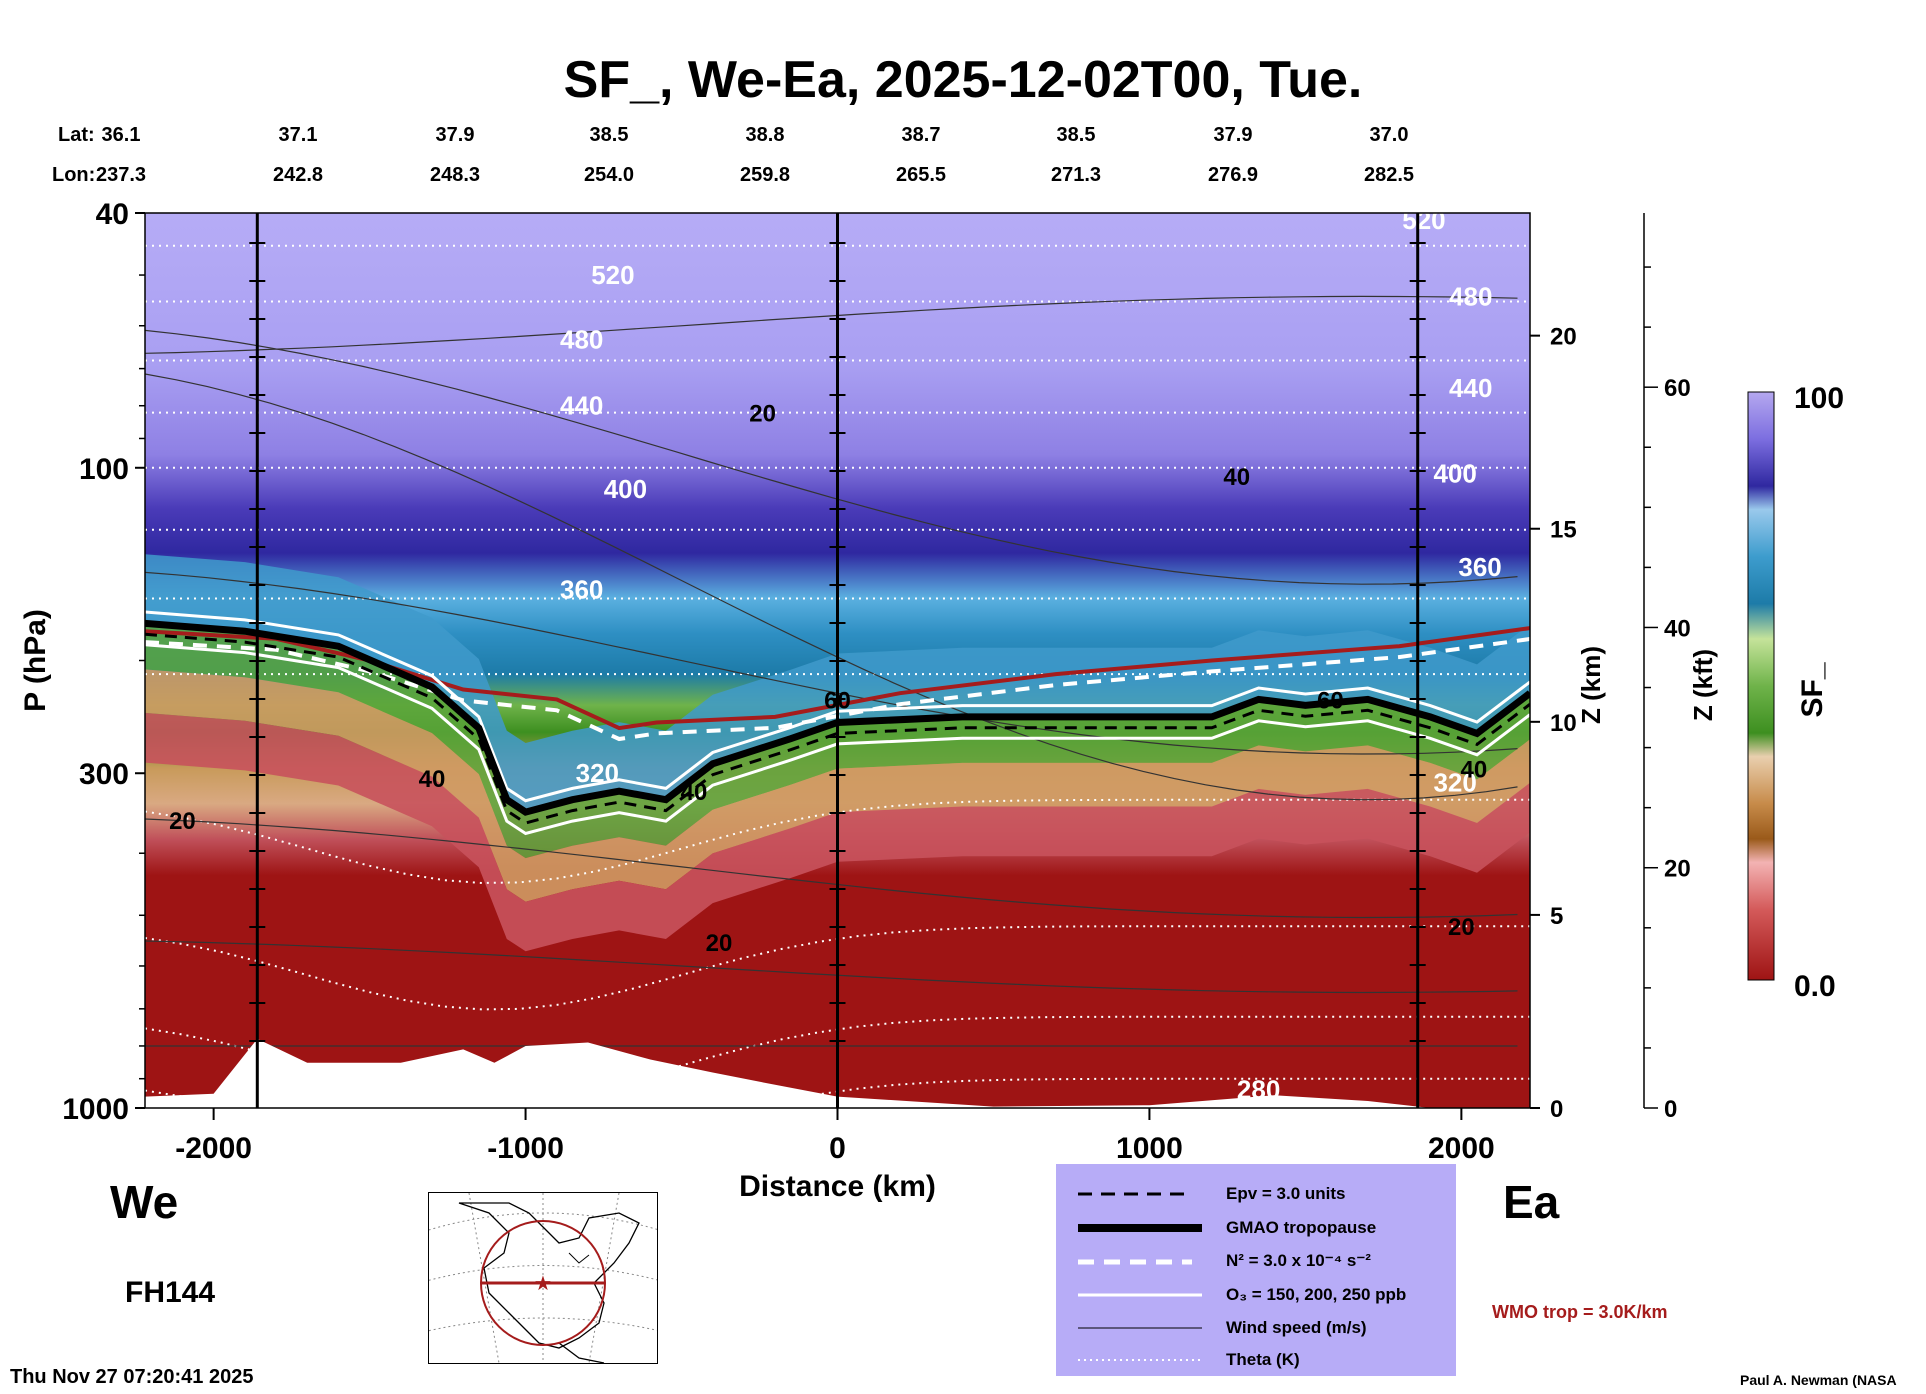 The height and width of the screenshot is (1394, 1926). Describe the element at coordinates (1263, 1359) in the screenshot. I see `legend-theta: Theta (K)` at that location.